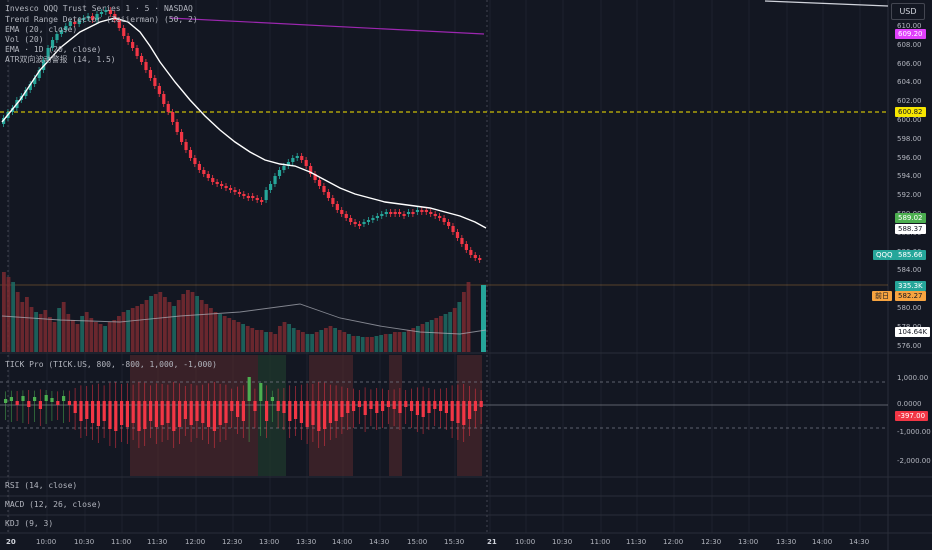 Image resolution: width=932 pixels, height=550 pixels. What do you see at coordinates (909, 63) in the screenshot?
I see `price-axis-label: 606.00` at bounding box center [909, 63].